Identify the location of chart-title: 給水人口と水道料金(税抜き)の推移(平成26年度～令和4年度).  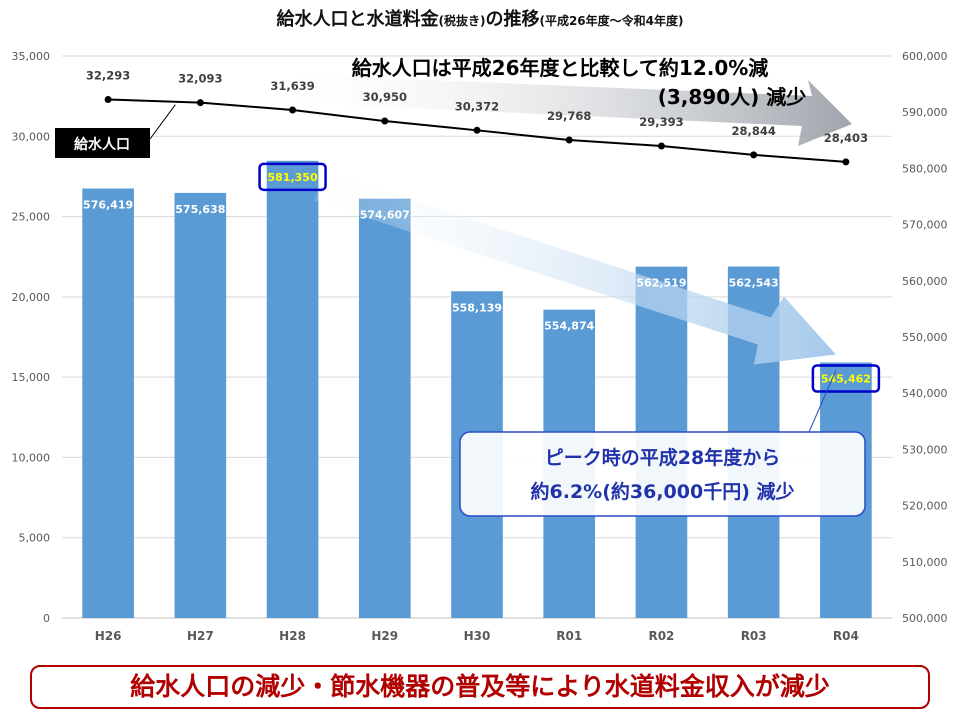
(480, 20).